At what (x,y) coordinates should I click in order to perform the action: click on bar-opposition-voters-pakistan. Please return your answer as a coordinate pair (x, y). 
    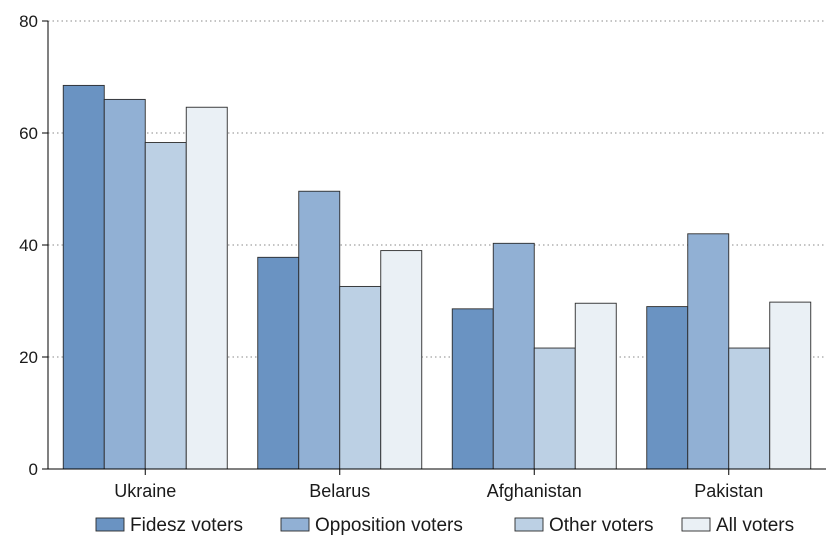
    Looking at the image, I should click on (708, 351).